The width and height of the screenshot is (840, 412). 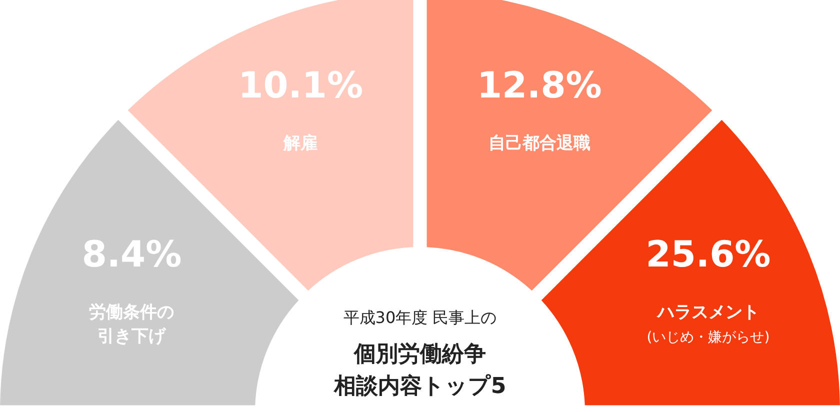 What do you see at coordinates (300, 144) in the screenshot?
I see `category-label: 解雇` at bounding box center [300, 144].